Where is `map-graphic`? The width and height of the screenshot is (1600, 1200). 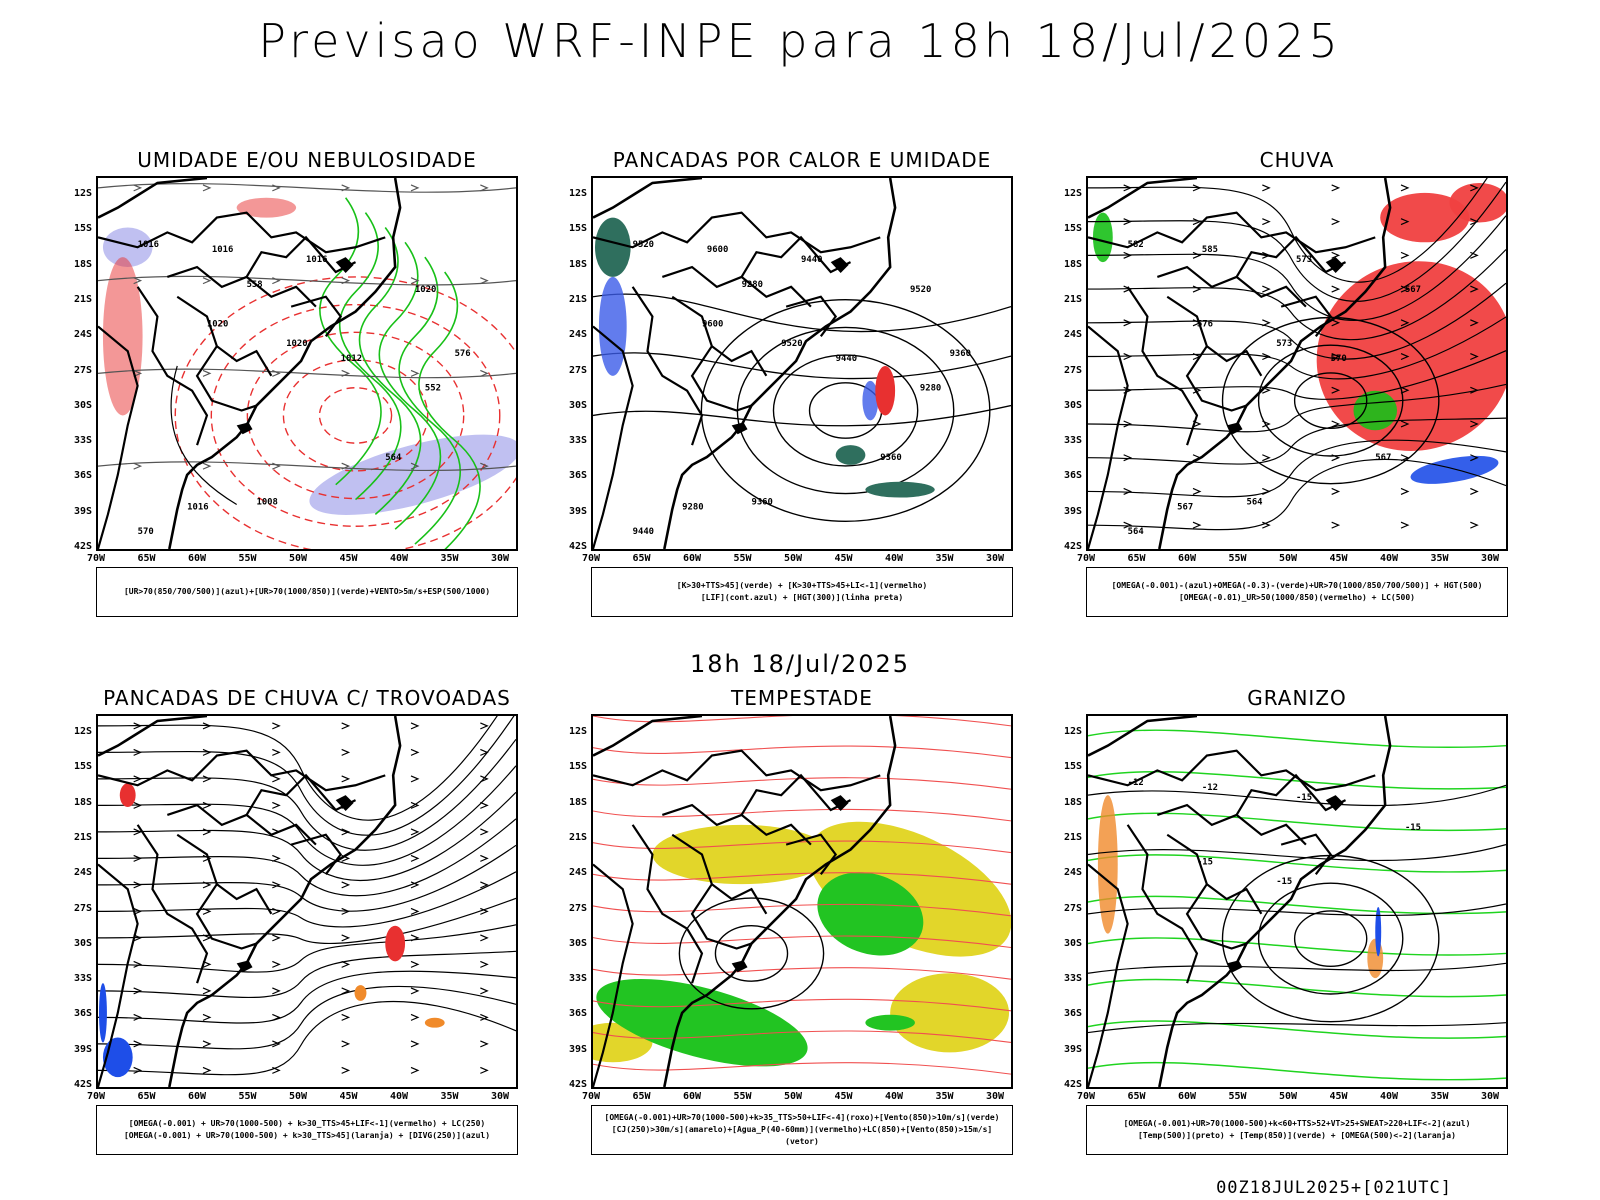 map-graphic is located at coordinates (307, 901).